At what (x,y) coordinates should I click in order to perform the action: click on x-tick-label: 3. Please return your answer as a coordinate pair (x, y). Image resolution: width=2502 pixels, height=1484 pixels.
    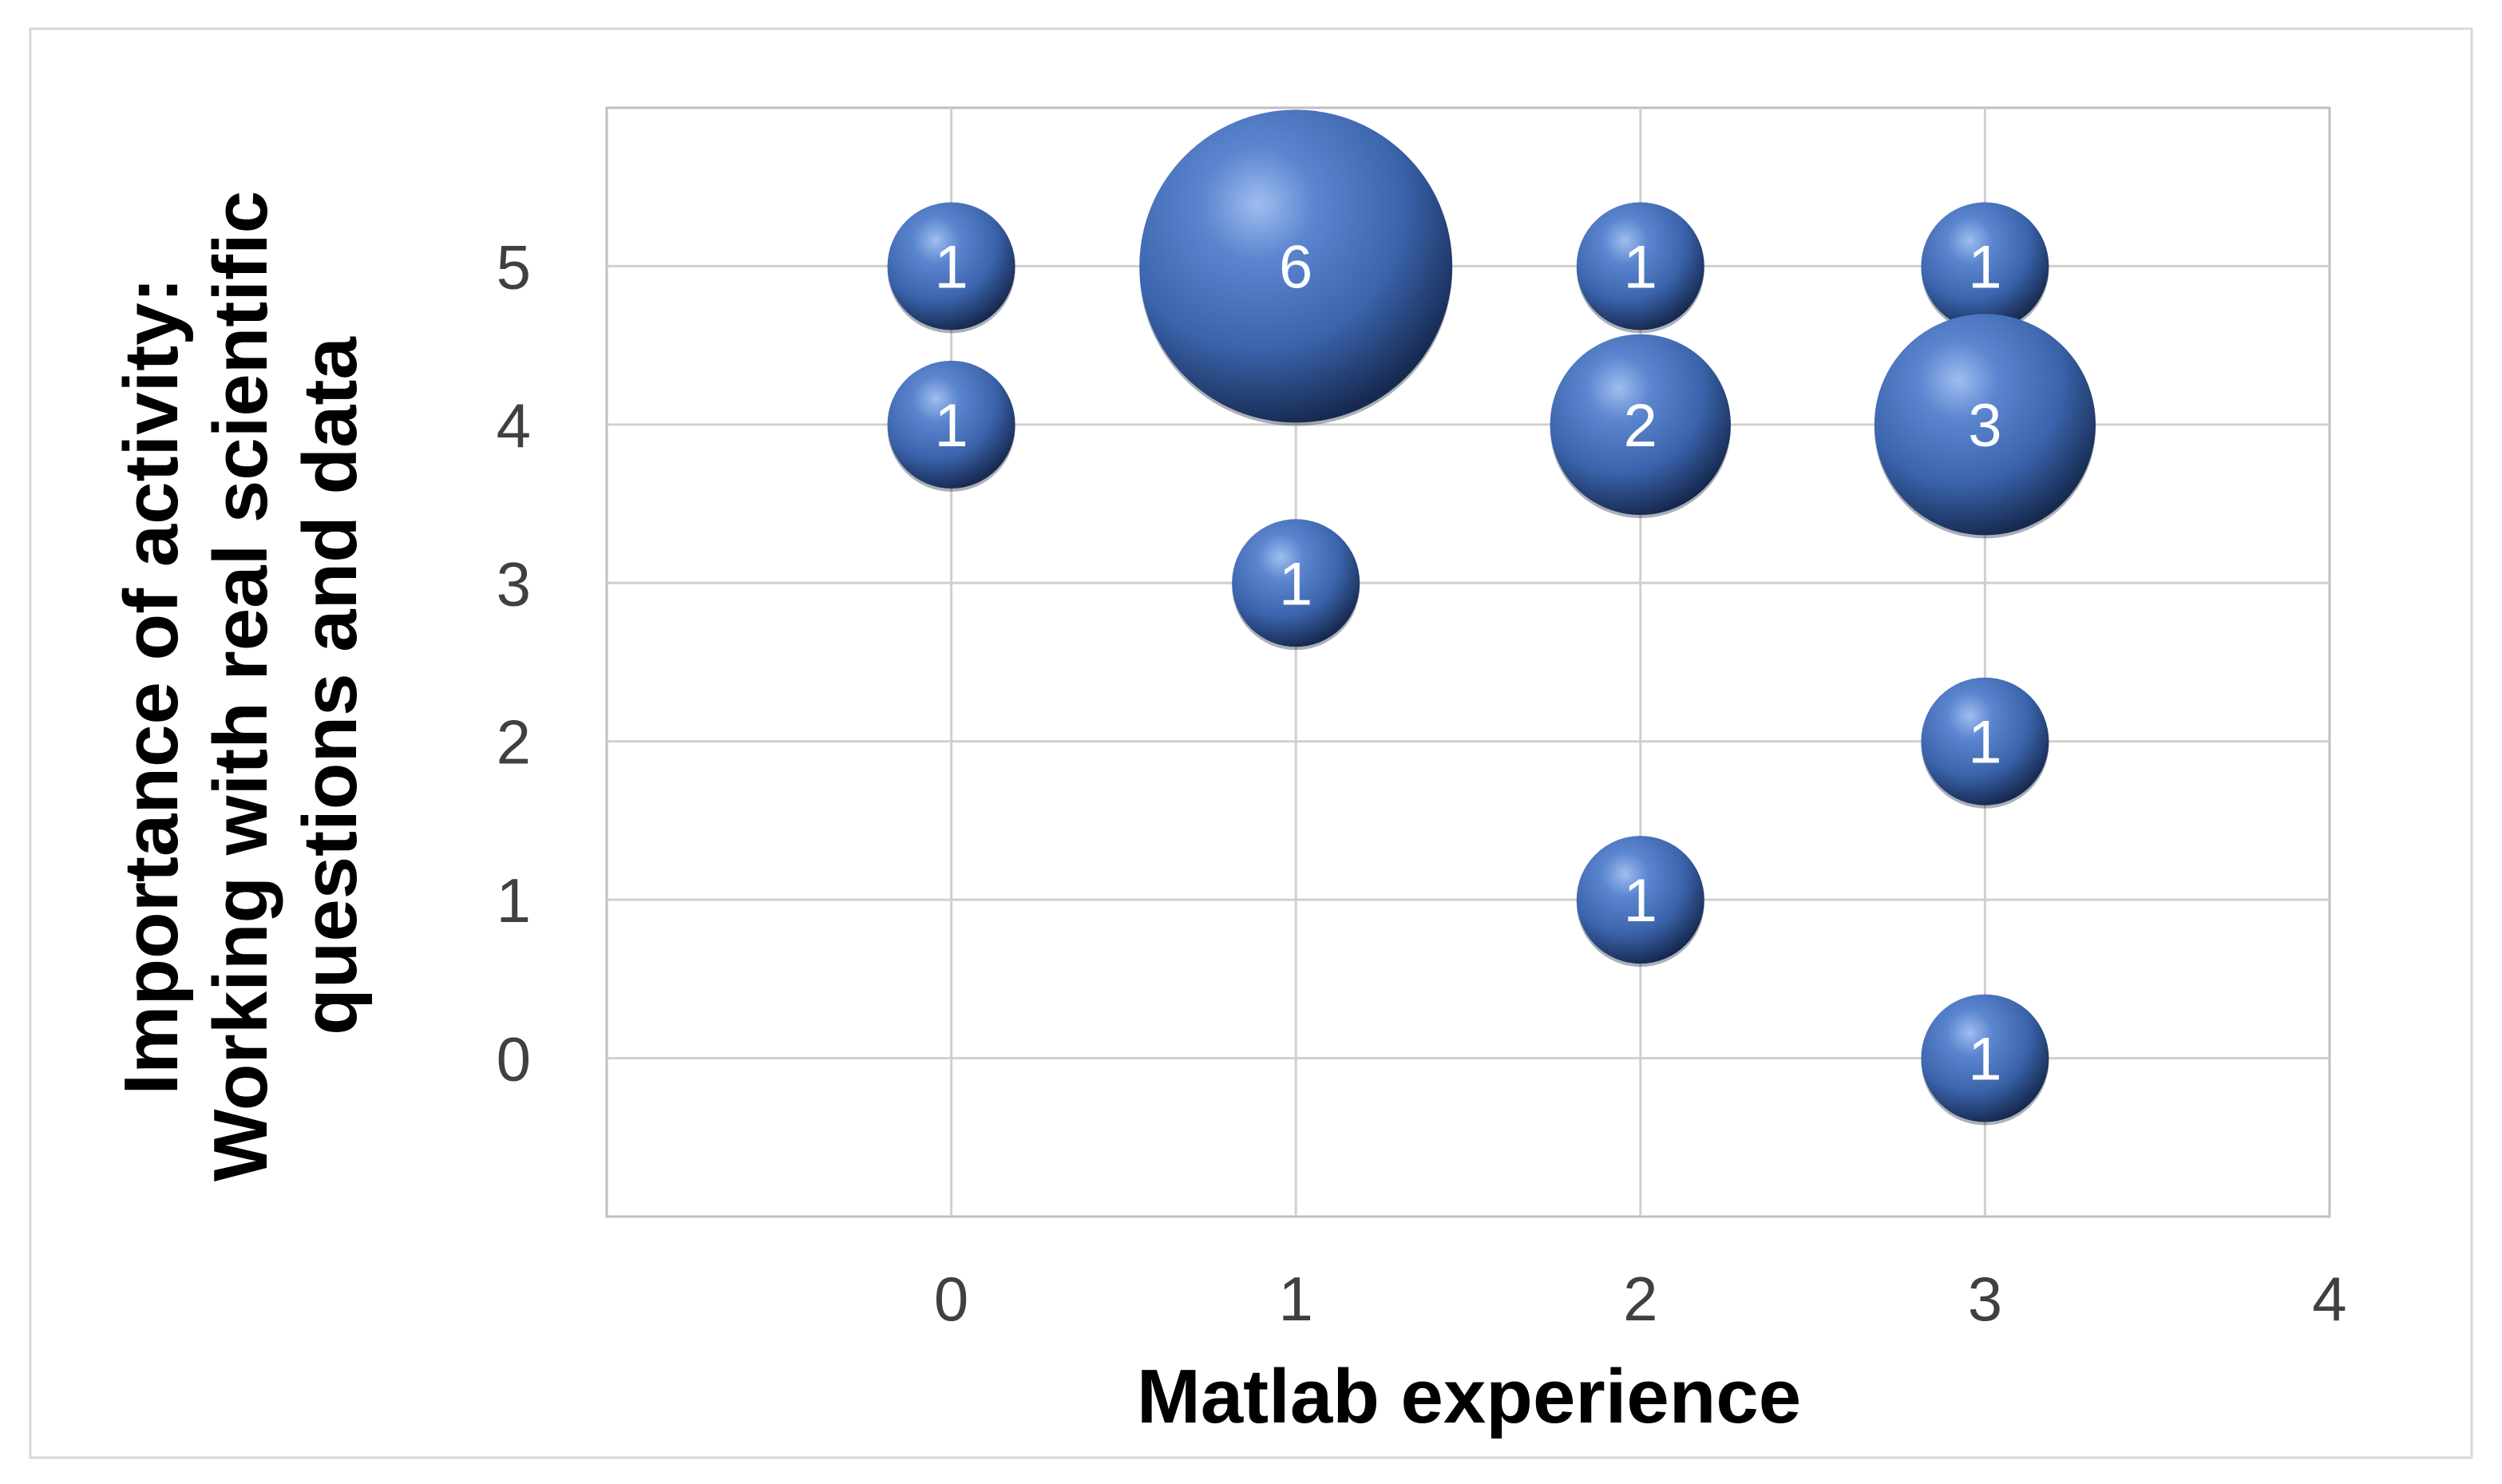
    Looking at the image, I should click on (1985, 1299).